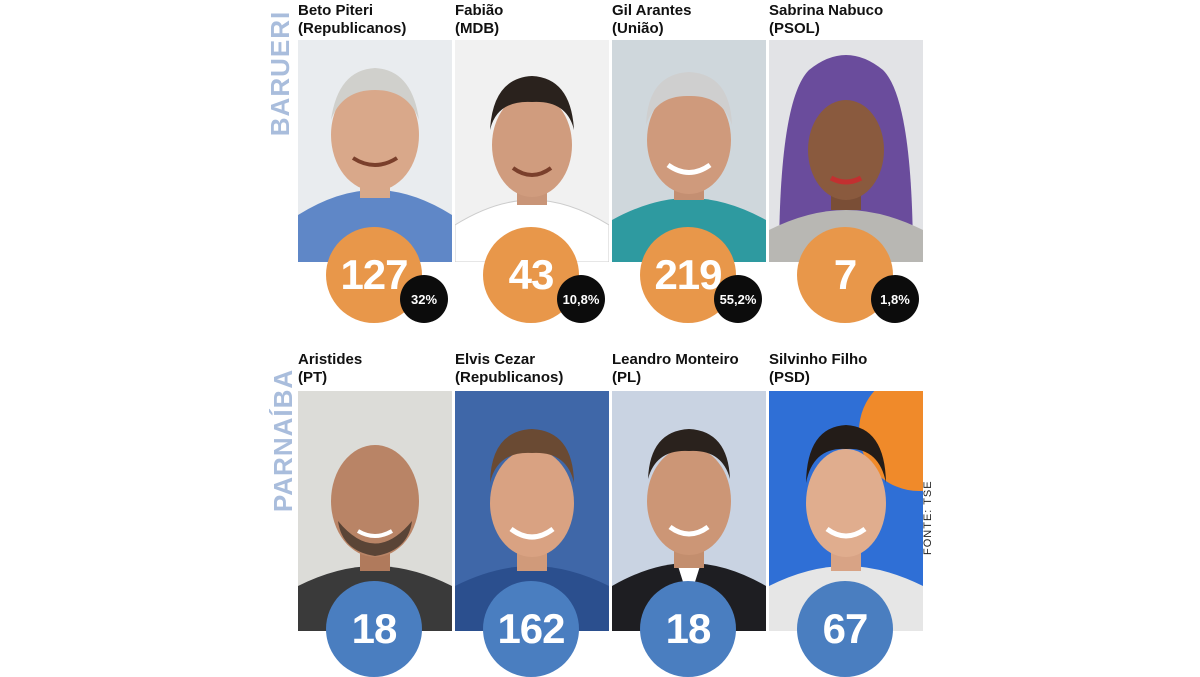 This screenshot has width=1200, height=677. Describe the element at coordinates (826, 19) in the screenshot. I see `candidate-name: Sabrina Nabuco (PSOL)` at that location.